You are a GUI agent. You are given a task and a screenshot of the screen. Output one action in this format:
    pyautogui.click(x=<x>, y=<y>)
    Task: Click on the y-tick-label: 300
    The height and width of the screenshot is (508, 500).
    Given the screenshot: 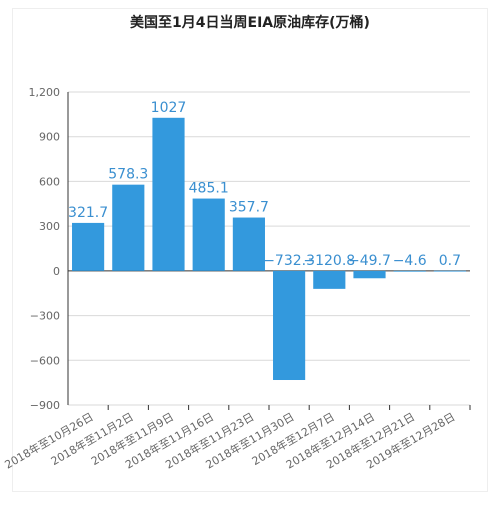 What is the action you would take?
    pyautogui.click(x=49, y=226)
    